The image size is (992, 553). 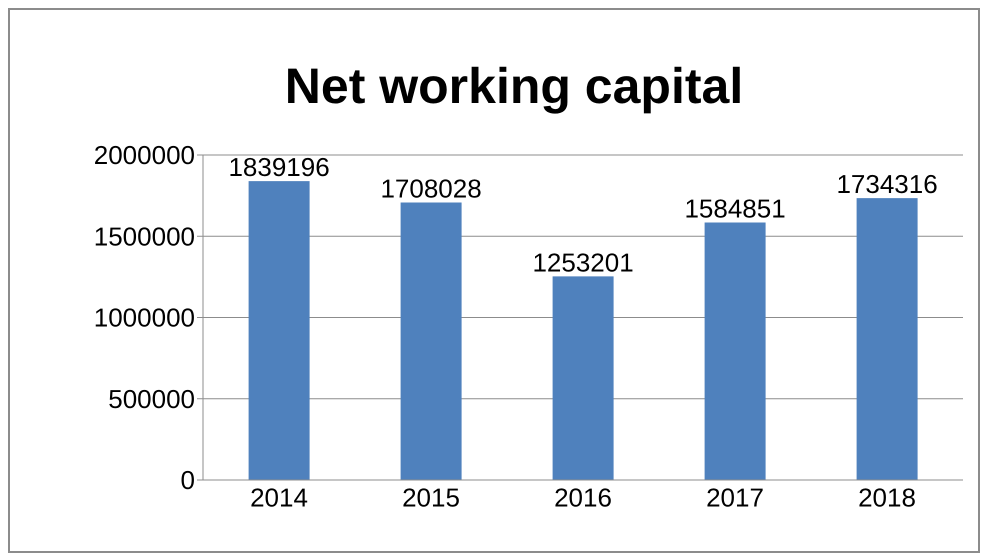 I want to click on data-label: 1708028, so click(x=431, y=188).